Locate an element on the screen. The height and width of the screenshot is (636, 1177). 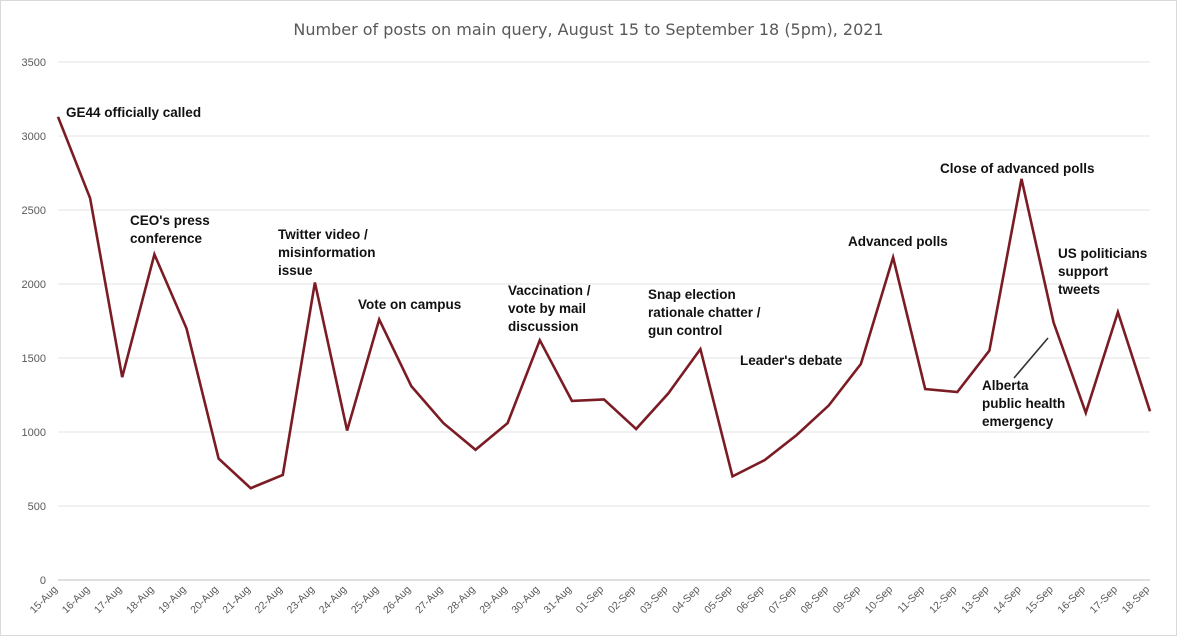
y-tick-label: 0 is located at coordinates (43, 581).